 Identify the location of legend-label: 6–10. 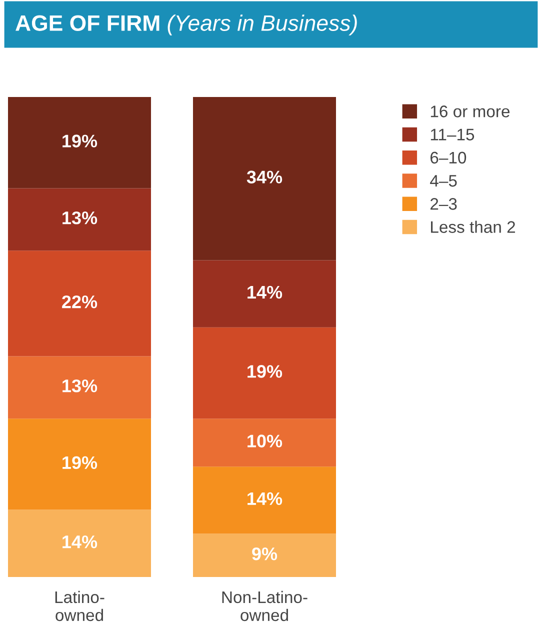
(448, 158).